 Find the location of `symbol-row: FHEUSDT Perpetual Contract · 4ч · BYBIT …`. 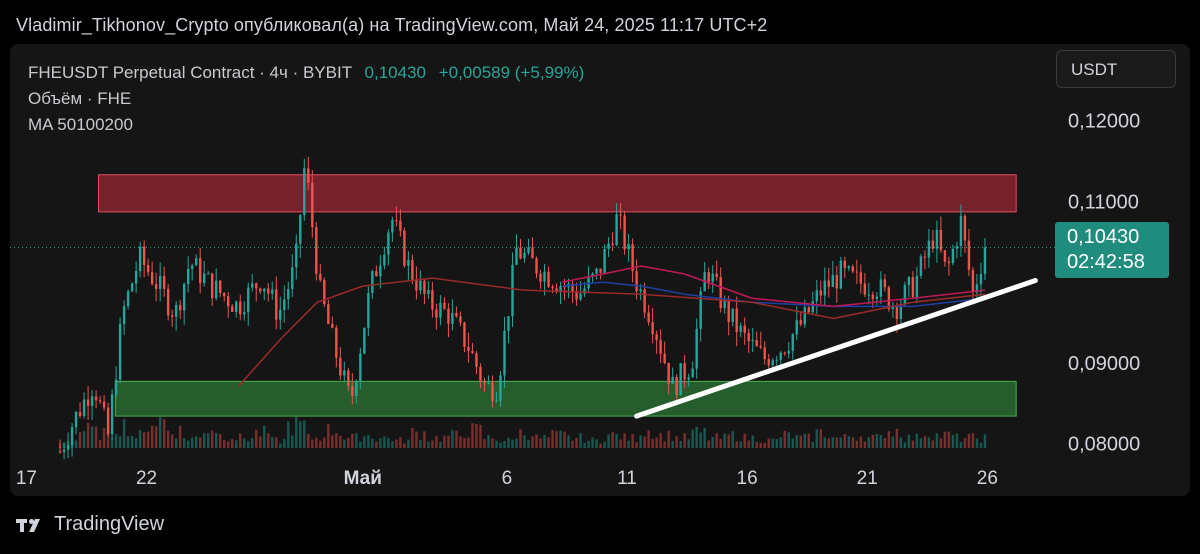

symbol-row: FHEUSDT Perpetual Contract · 4ч · BYBIT … is located at coordinates (306, 73).